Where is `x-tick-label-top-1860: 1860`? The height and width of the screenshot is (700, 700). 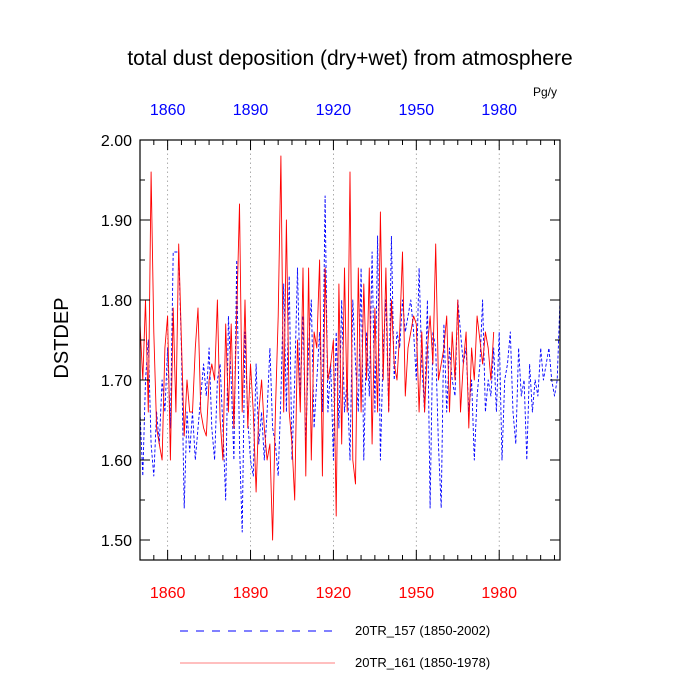 x-tick-label-top-1860: 1860 is located at coordinates (168, 110).